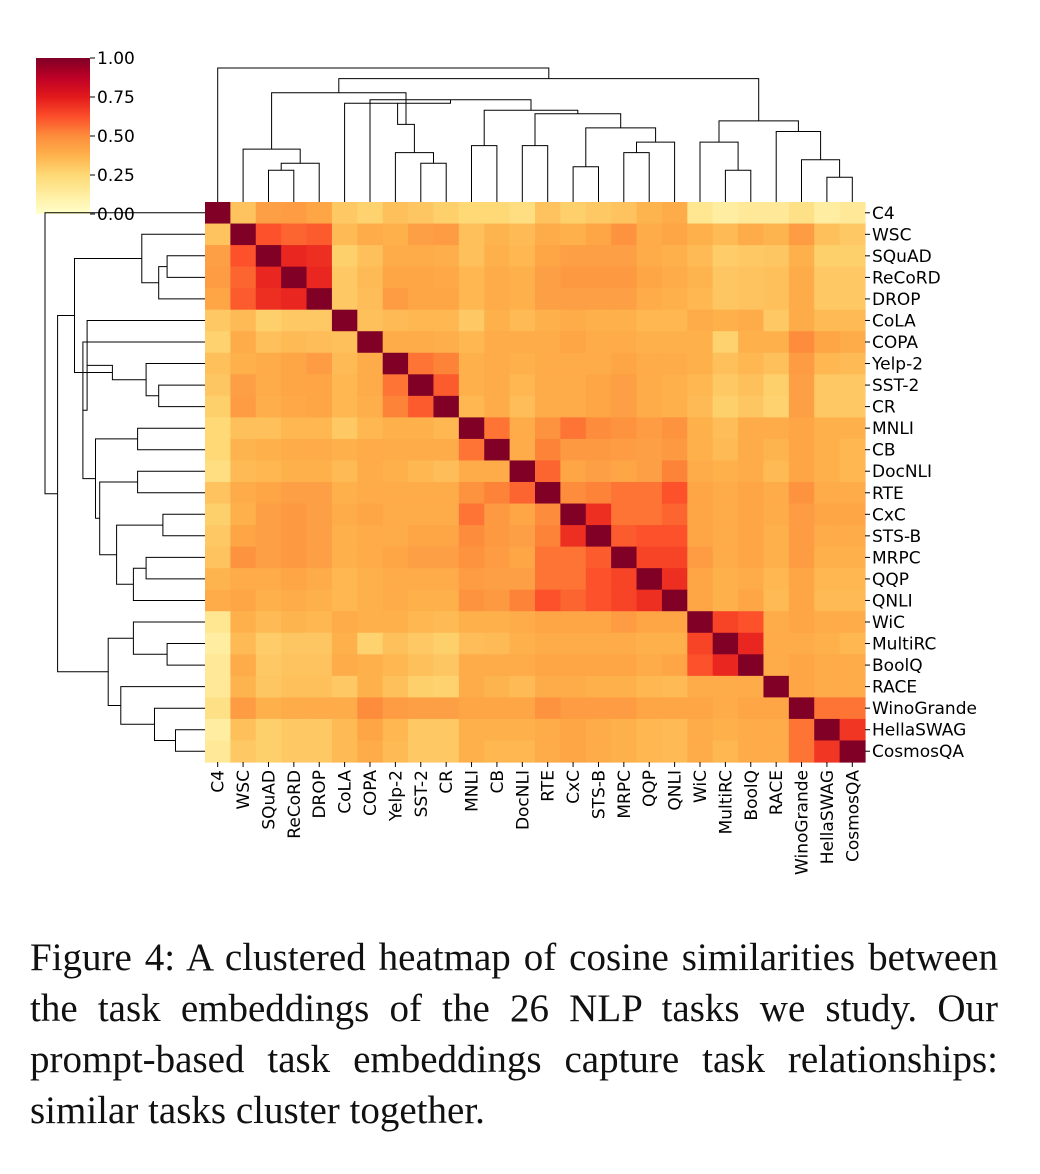 The height and width of the screenshot is (1174, 1040). What do you see at coordinates (269, 800) in the screenshot?
I see `column-label: SQuAD` at bounding box center [269, 800].